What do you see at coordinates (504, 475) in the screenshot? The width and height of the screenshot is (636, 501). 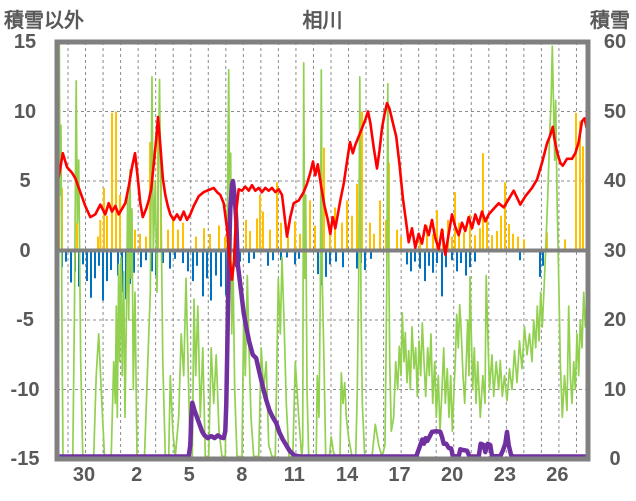 I see `x-axis-tick: 23` at bounding box center [504, 475].